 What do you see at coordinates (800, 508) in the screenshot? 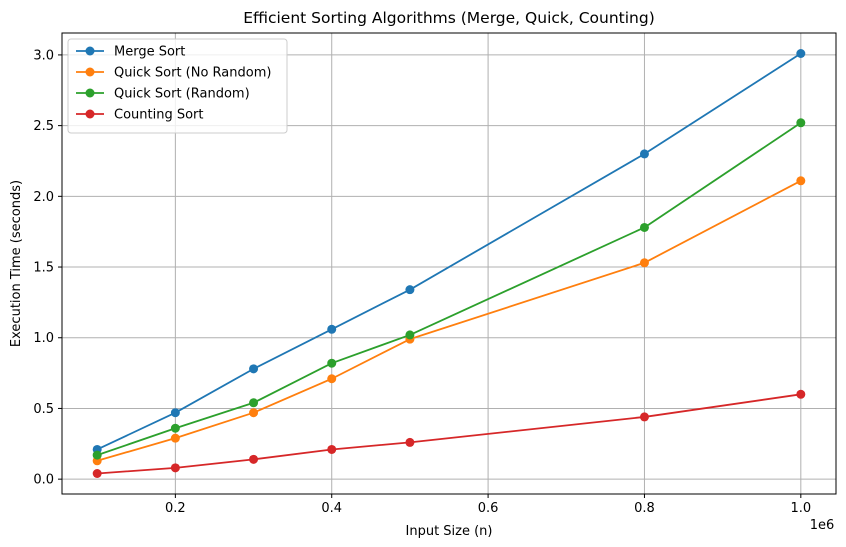
I see `x-tick-label: 1.0` at bounding box center [800, 508].